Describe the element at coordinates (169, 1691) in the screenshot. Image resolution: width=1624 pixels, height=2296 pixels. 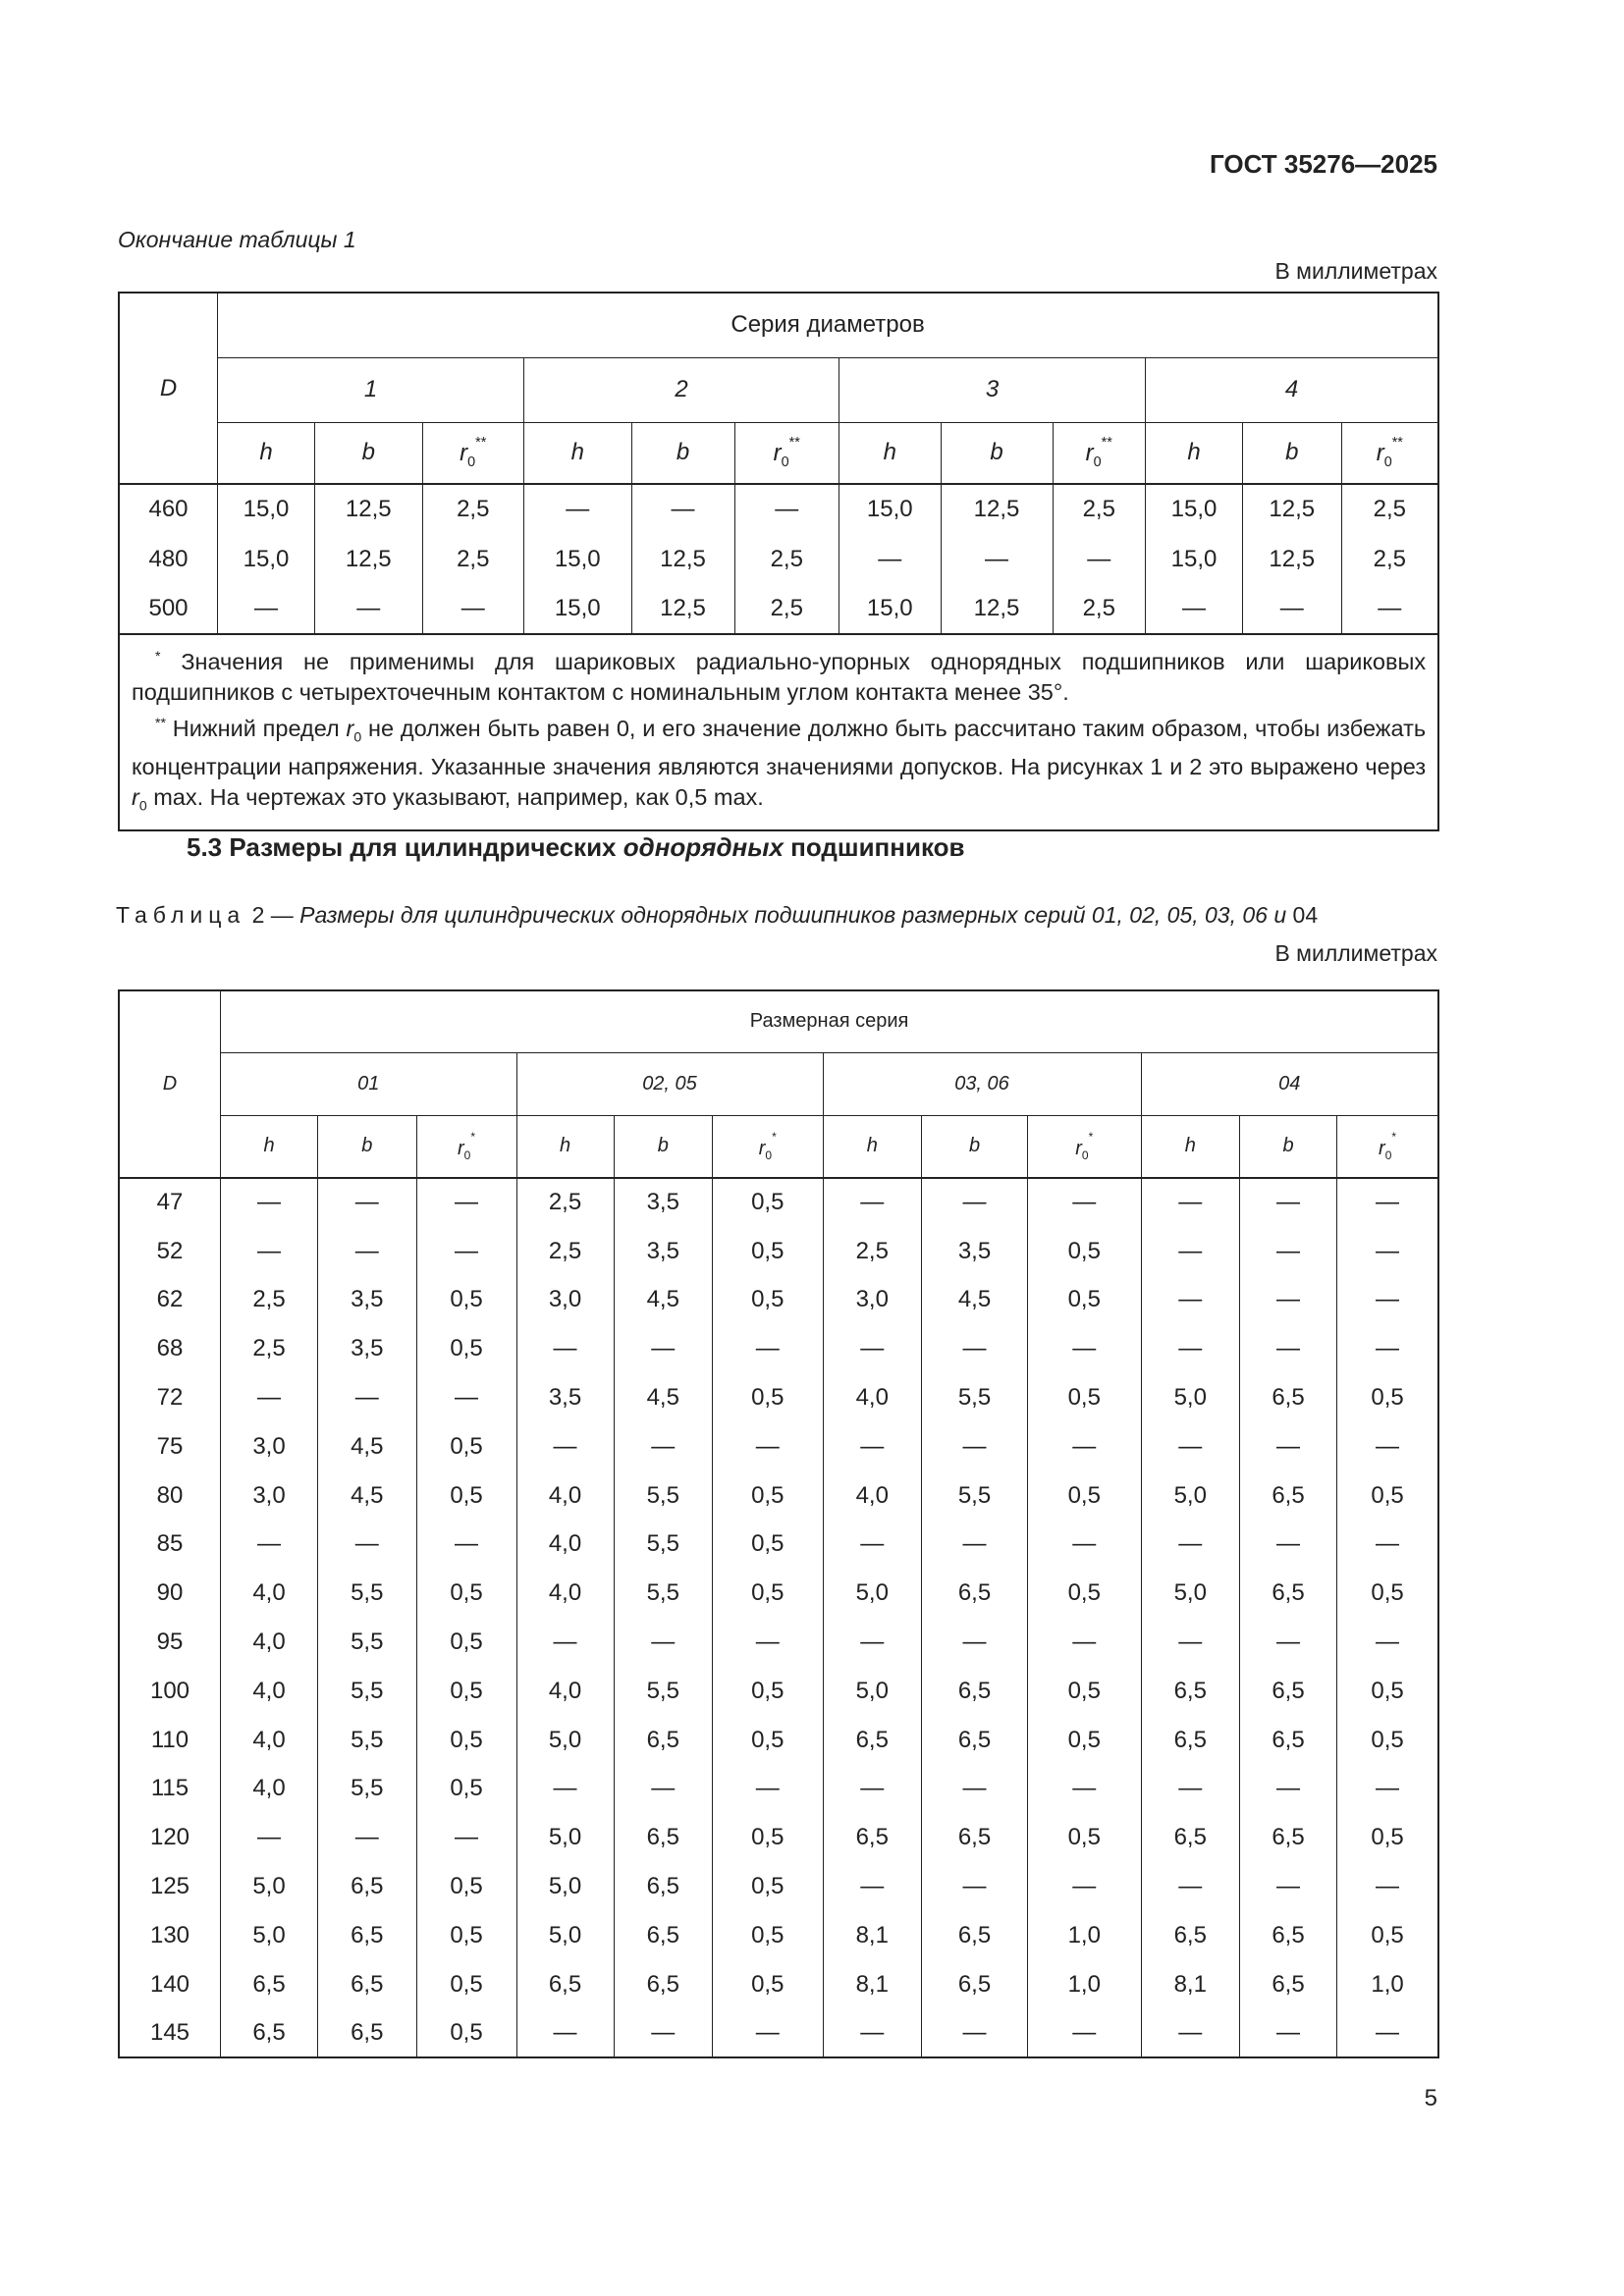
I see `row-header: 100` at that location.